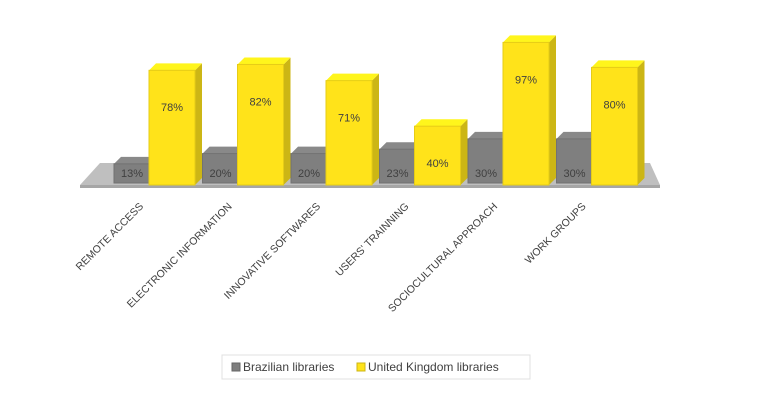 The width and height of the screenshot is (783, 417). What do you see at coordinates (526, 80) in the screenshot?
I see `value-label: 97%` at bounding box center [526, 80].